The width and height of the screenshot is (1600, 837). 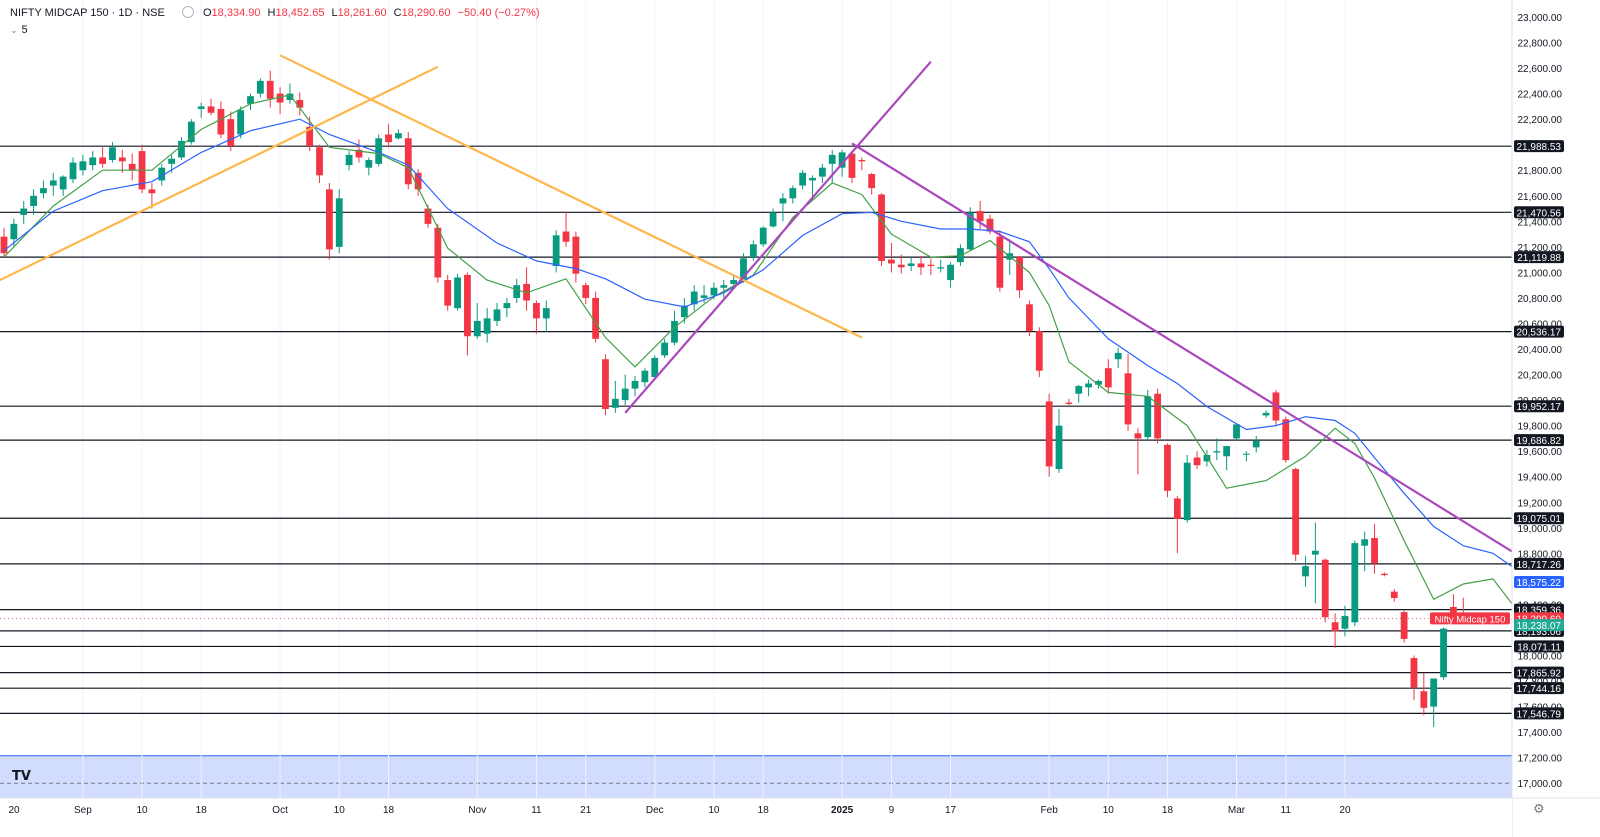 What do you see at coordinates (1540, 18) in the screenshot?
I see `y-tick-label: 23,000.00` at bounding box center [1540, 18].